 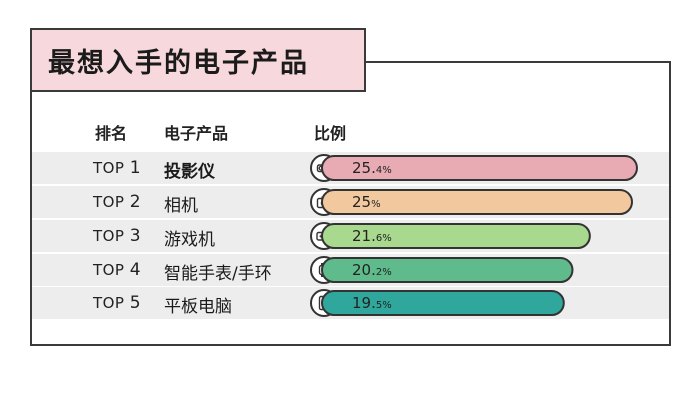 I want to click on product-name: 游戏机, so click(x=189, y=240).